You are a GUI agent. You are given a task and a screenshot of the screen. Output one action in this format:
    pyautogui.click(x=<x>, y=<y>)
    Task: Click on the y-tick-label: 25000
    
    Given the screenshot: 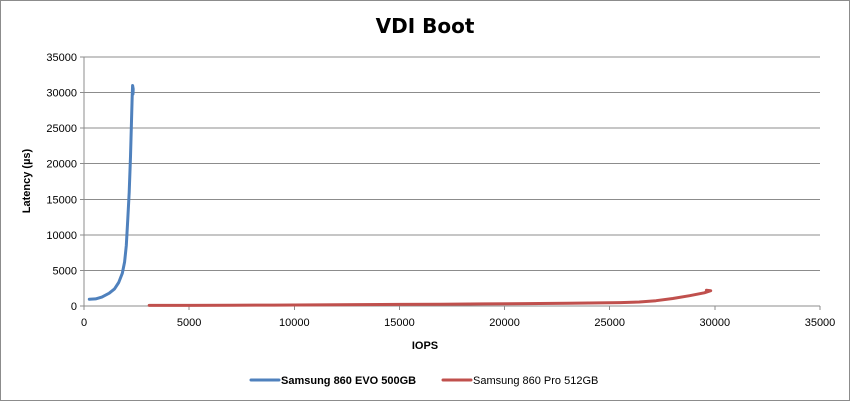 What is the action you would take?
    pyautogui.click(x=61, y=129)
    